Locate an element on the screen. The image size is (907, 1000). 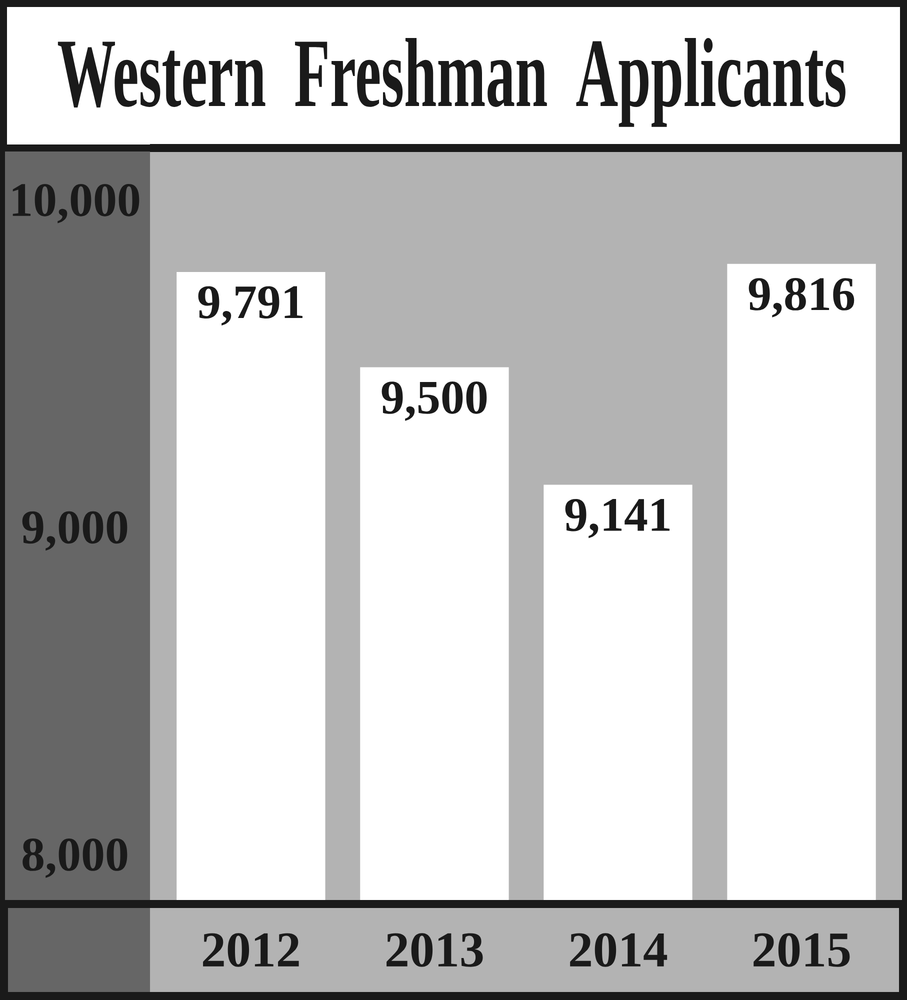
x-tick-label: 2013 is located at coordinates (434, 950).